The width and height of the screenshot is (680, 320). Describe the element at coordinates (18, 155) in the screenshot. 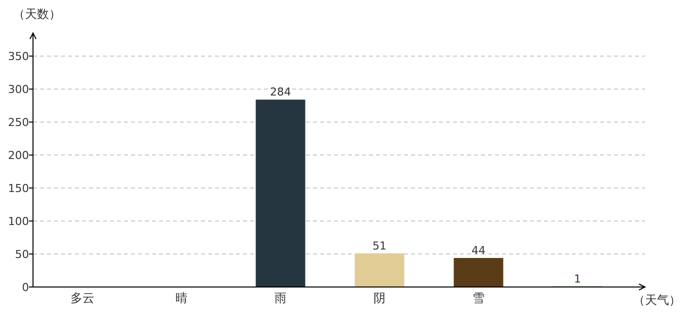

I see `y-tick-label: 200` at that location.